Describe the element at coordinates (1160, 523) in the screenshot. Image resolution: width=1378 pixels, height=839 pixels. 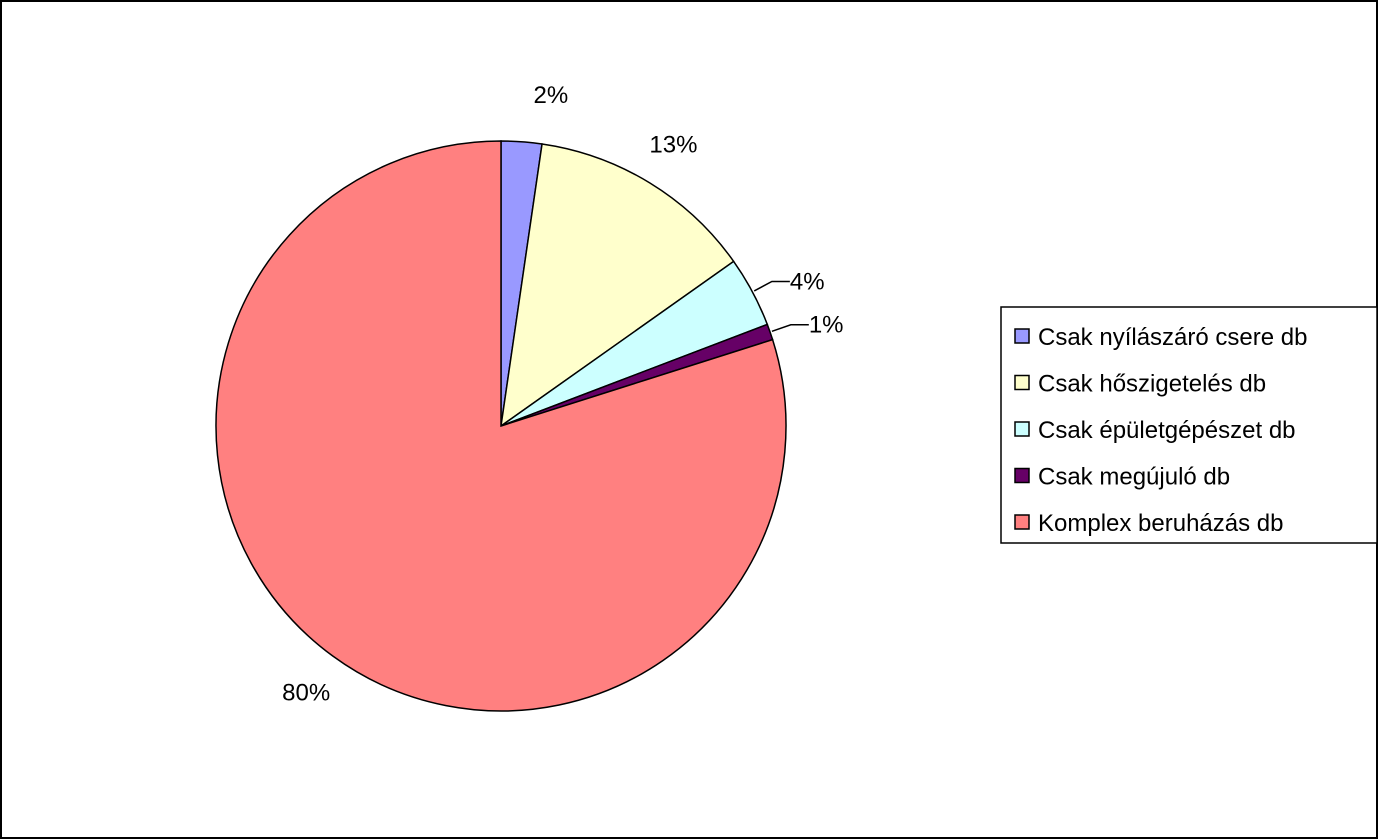
I see `legend-label-5: Komplex beruházás db` at that location.